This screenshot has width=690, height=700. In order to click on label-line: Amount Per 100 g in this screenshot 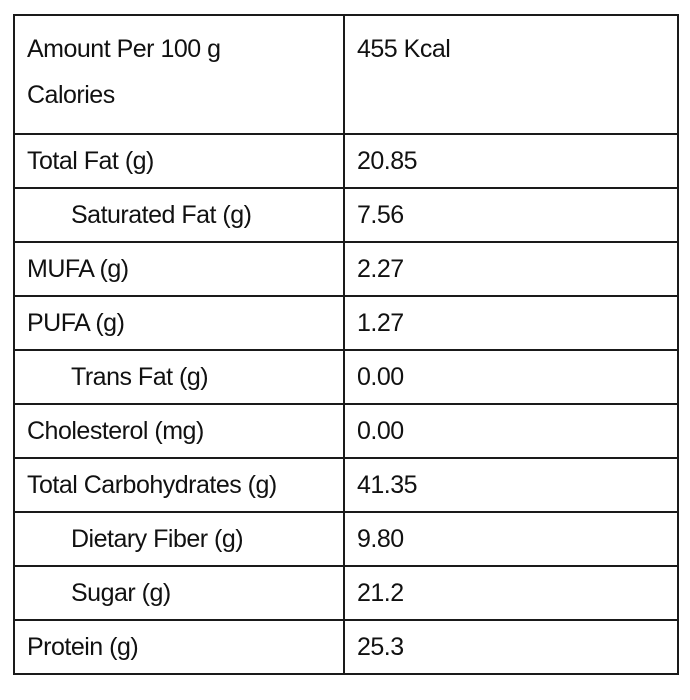, I will do `click(124, 49)`.